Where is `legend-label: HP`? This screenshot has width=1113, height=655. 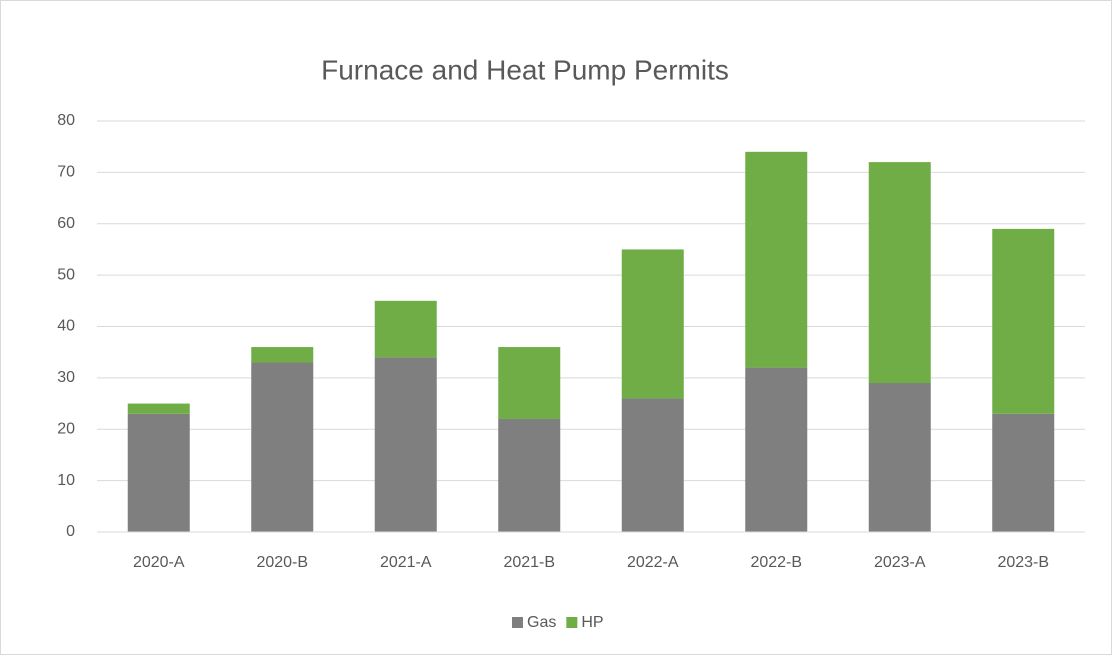 legend-label: HP is located at coordinates (592, 622).